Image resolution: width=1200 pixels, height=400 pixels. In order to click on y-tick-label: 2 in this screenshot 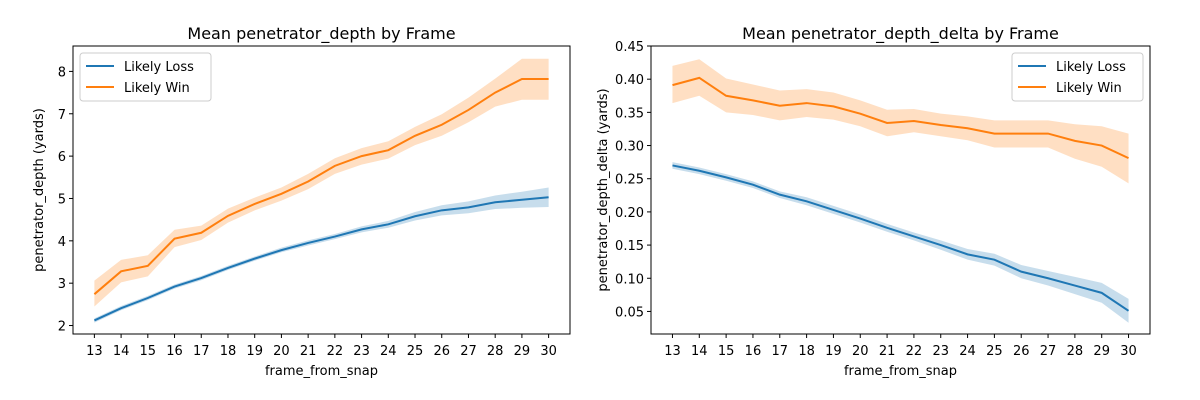, I will do `click(62, 327)`.